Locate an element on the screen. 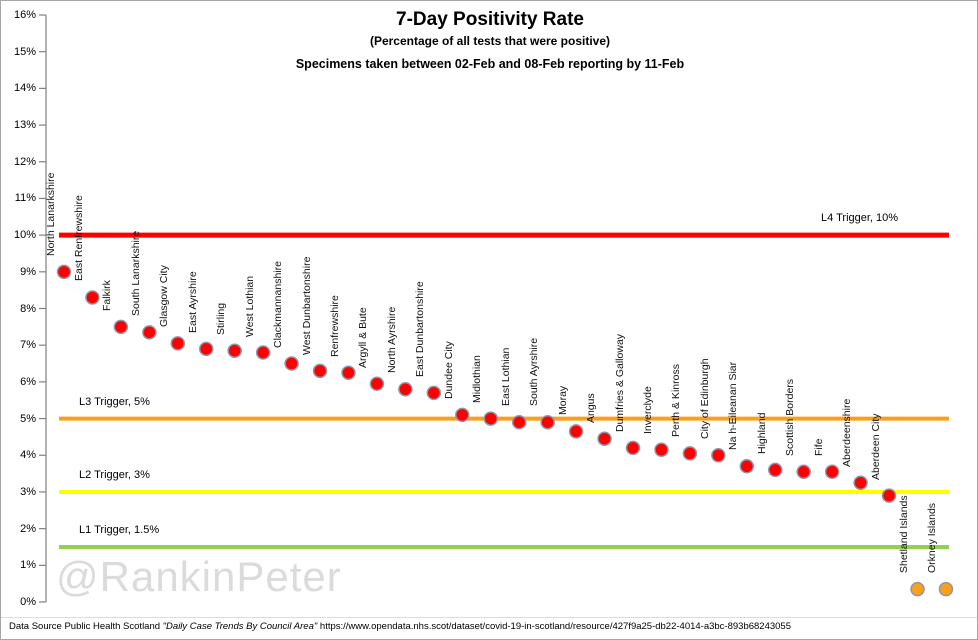 This screenshot has height=640, width=978. footer-source-title: "Daily Case Trends By Council Area" is located at coordinates (240, 626).